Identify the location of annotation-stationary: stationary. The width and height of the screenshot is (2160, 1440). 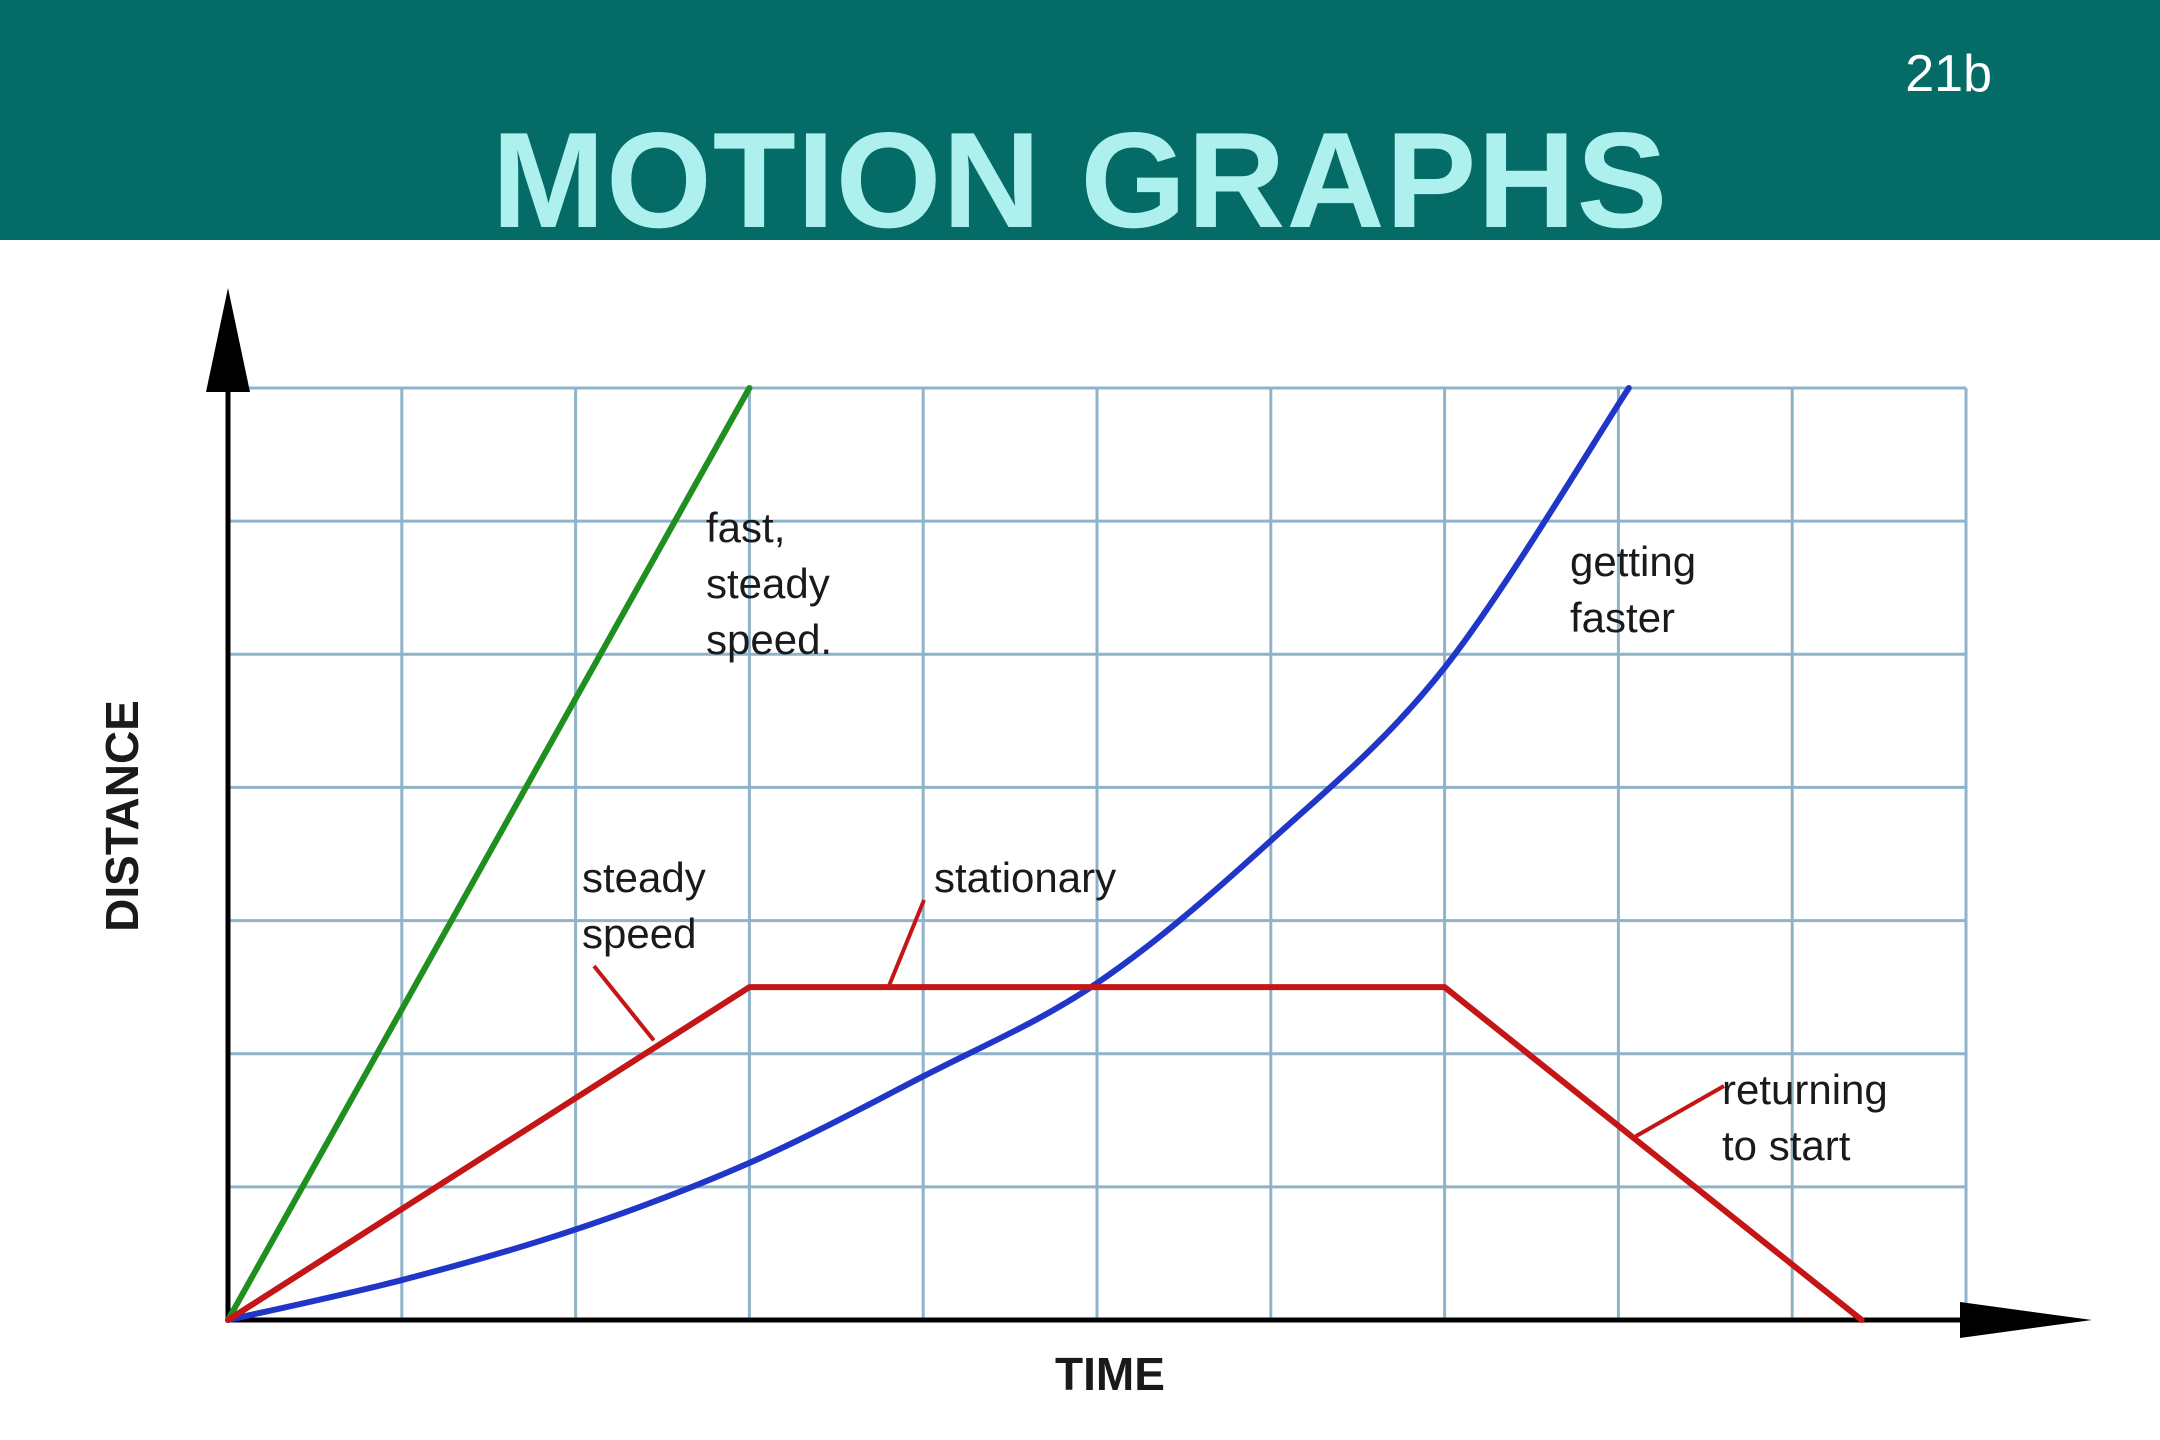
(1025, 877).